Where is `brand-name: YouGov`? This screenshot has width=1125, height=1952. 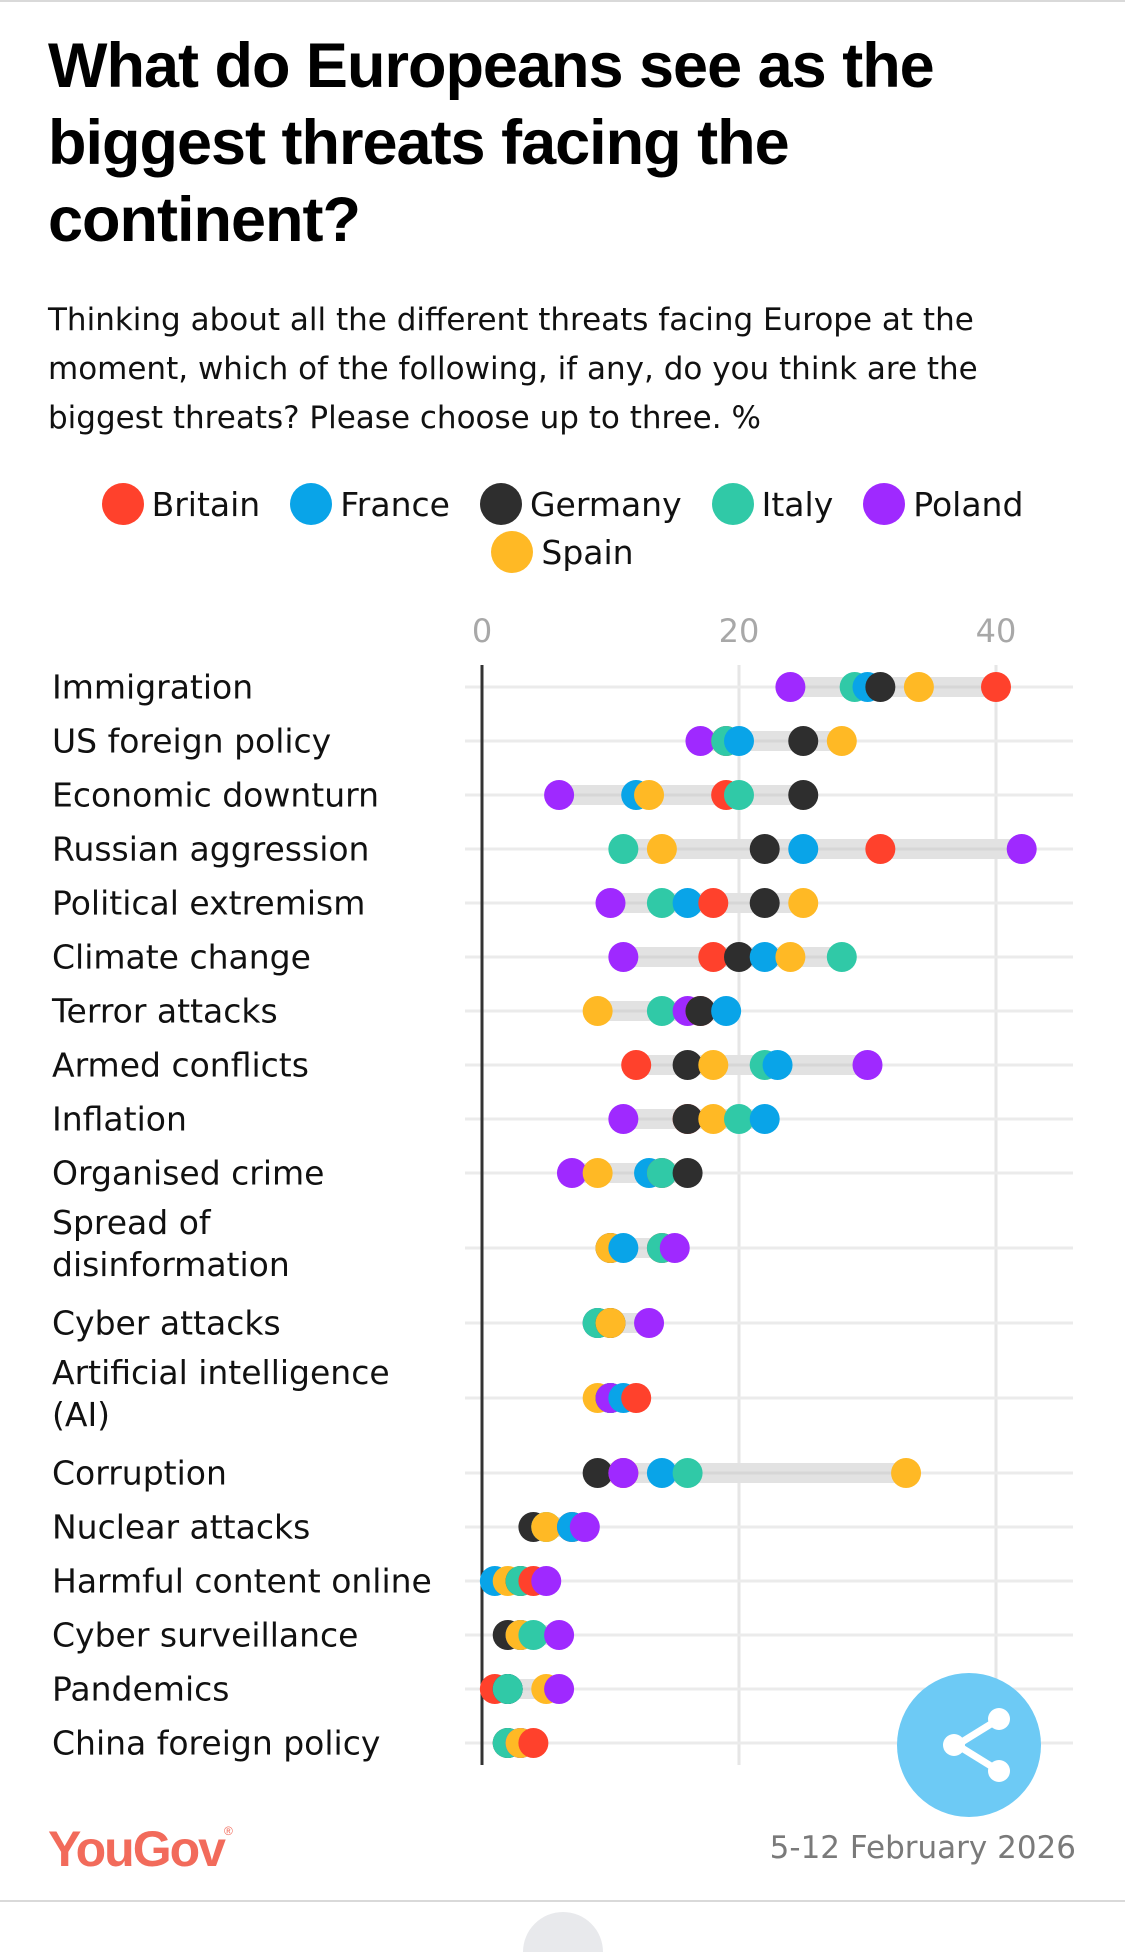 brand-name: YouGov is located at coordinates (137, 1849).